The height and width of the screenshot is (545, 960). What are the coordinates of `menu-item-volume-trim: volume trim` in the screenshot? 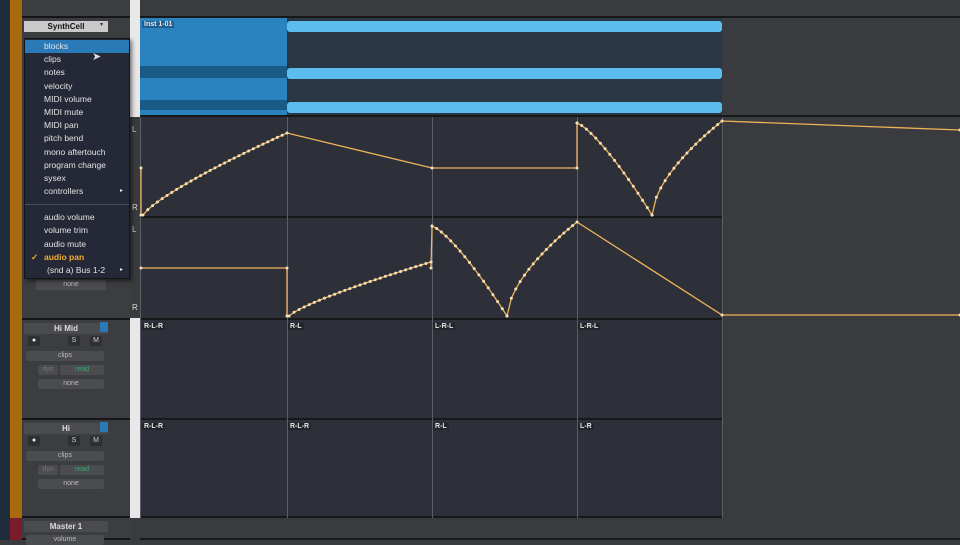 It's located at (77, 230).